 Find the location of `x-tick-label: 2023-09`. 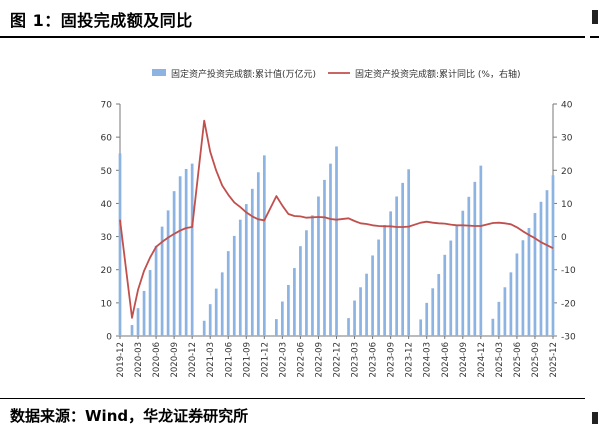

x-tick-label: 2023-09 is located at coordinates (392, 360).